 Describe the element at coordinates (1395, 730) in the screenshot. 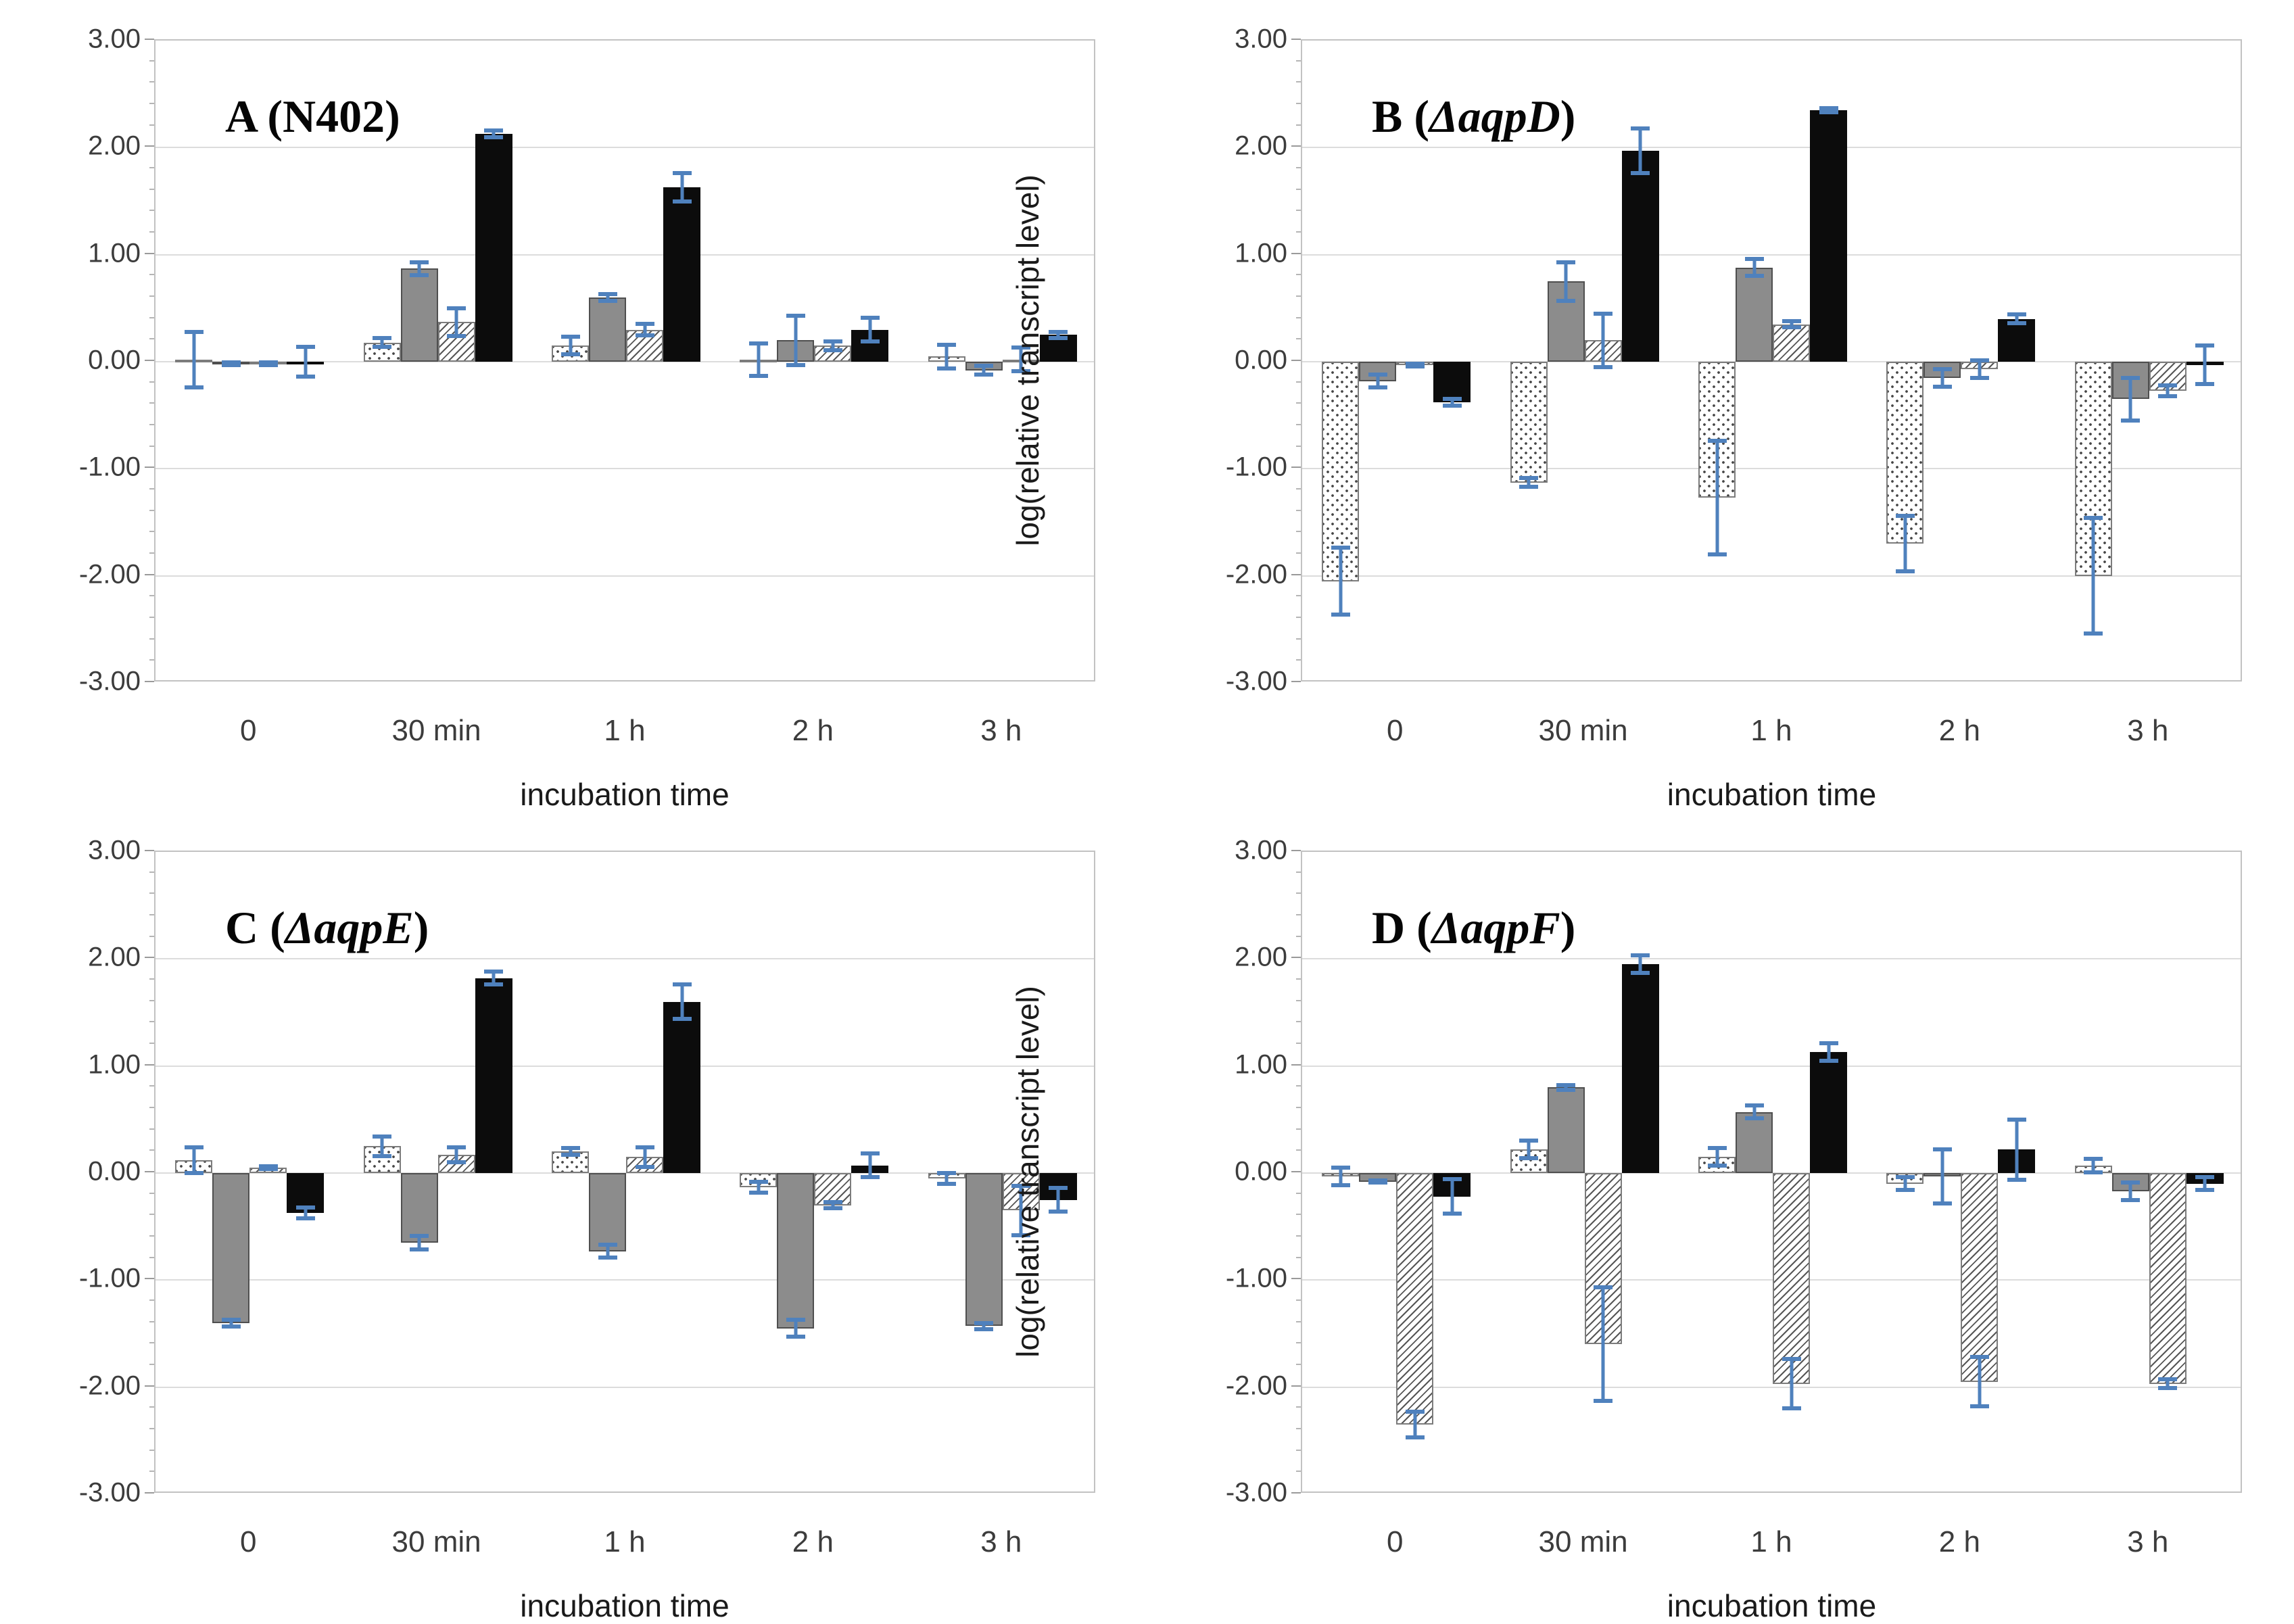

I see `x-category-label: 0` at that location.